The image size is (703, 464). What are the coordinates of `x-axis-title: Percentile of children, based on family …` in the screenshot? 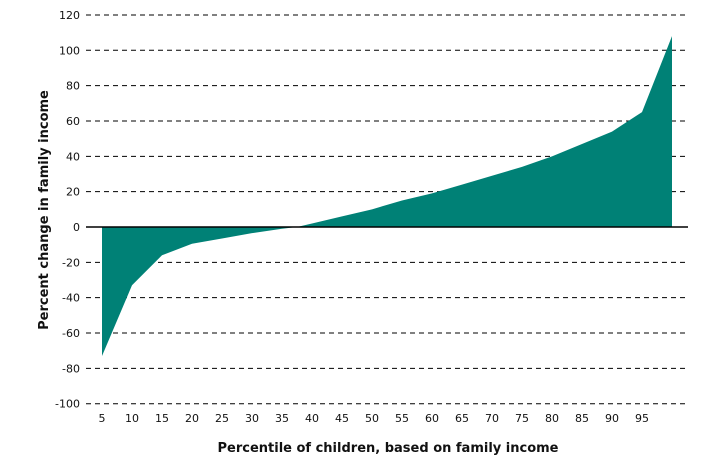 It's located at (387, 448).